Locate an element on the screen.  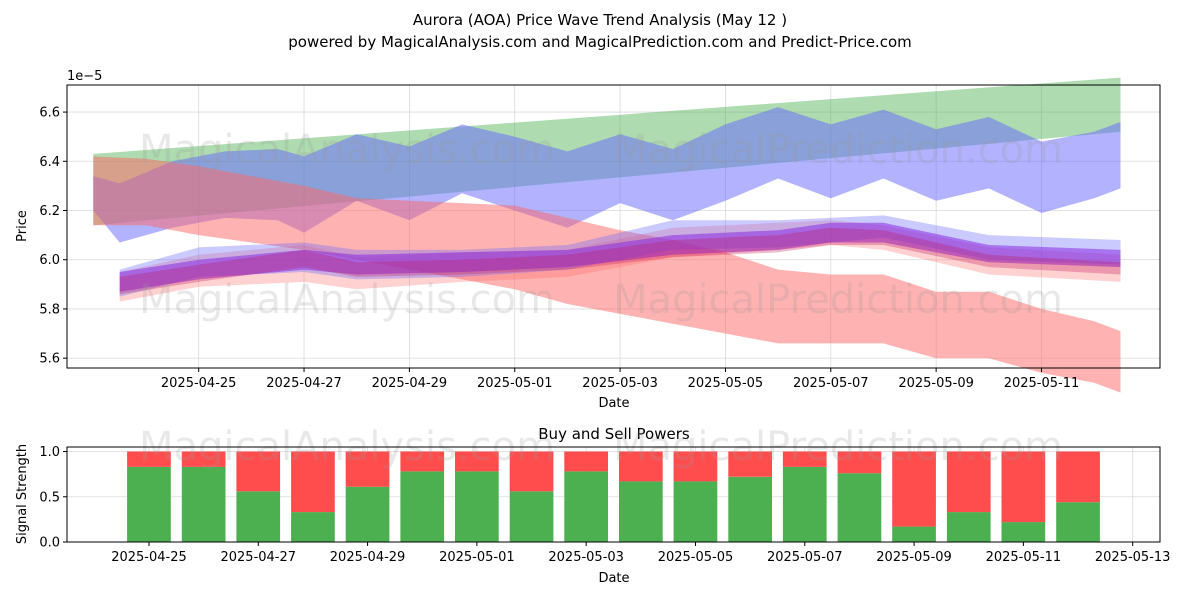
signal-x-tick-label: 2025-04-25 is located at coordinates (149, 557).